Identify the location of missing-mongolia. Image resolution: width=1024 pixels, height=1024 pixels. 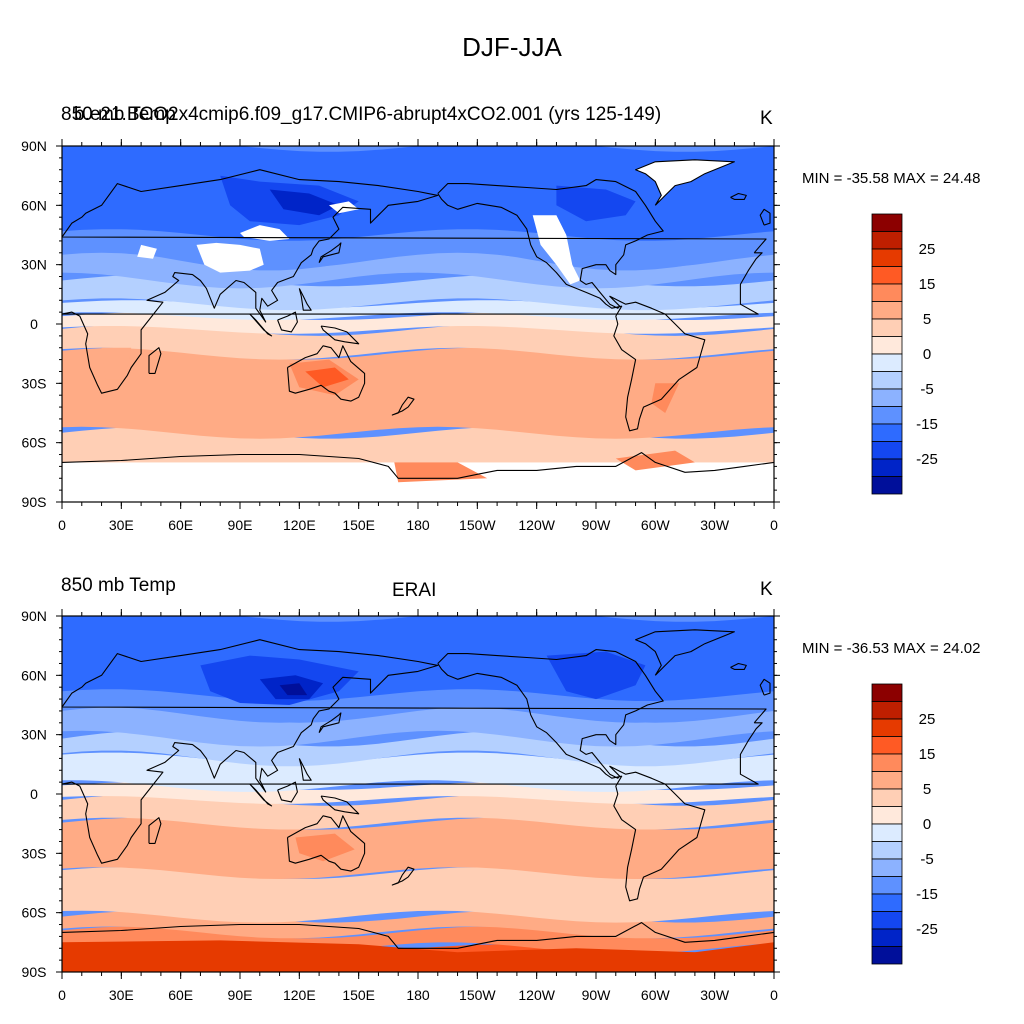
(265, 233).